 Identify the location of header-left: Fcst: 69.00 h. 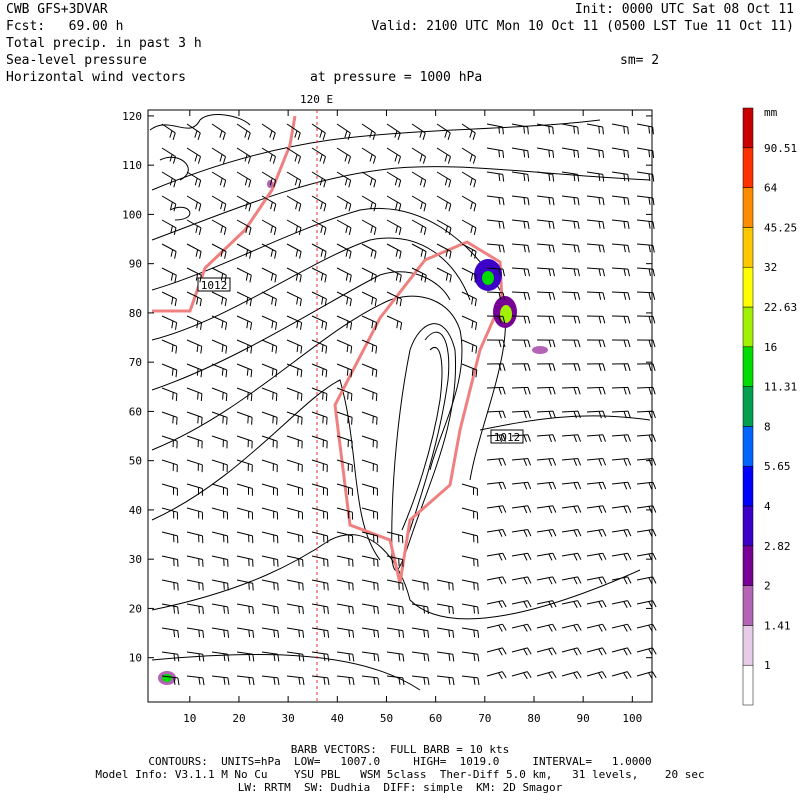
(64, 26).